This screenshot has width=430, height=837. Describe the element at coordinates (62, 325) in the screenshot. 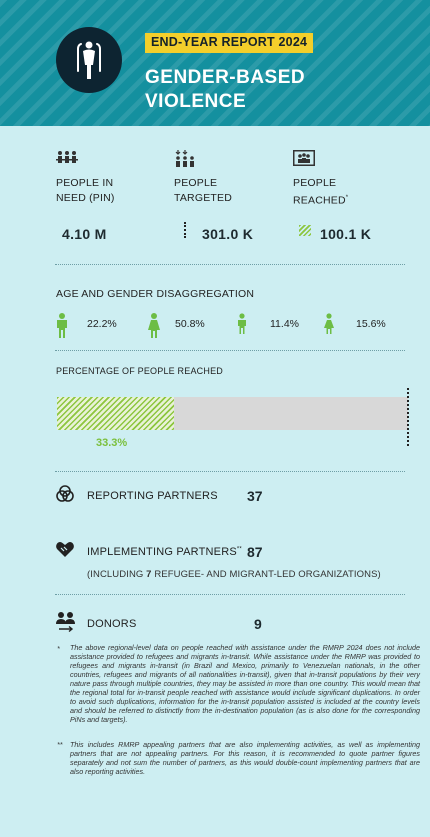

I see `man-icon` at that location.